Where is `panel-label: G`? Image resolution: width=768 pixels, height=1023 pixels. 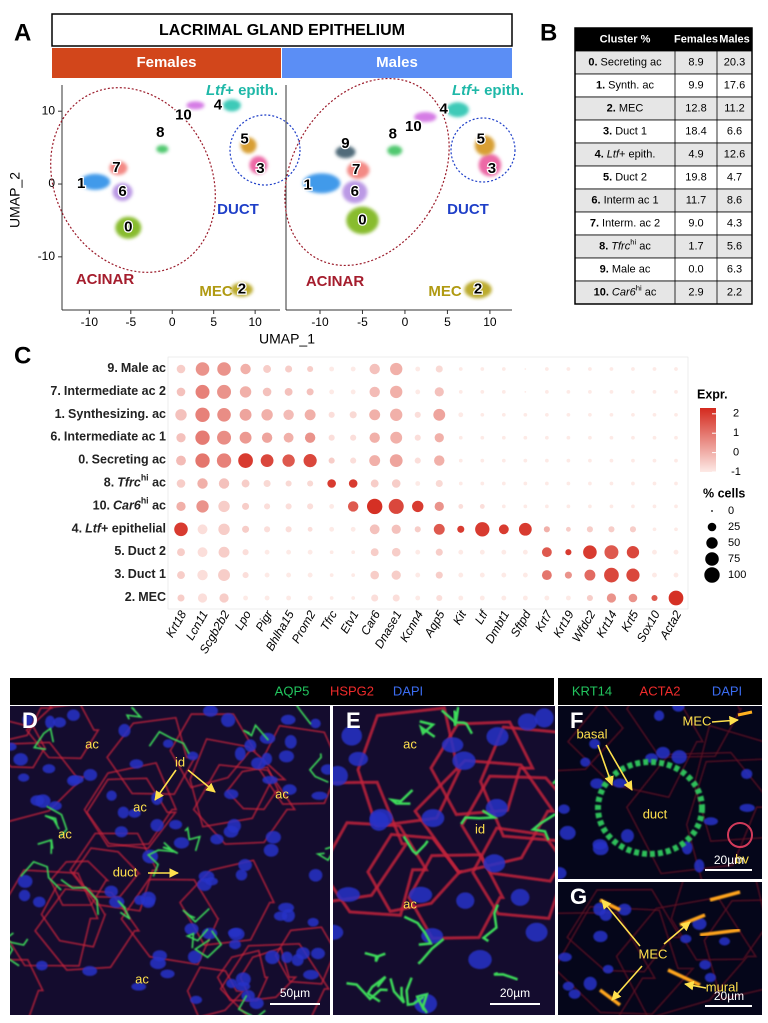 panel-label: G is located at coordinates (578, 896).